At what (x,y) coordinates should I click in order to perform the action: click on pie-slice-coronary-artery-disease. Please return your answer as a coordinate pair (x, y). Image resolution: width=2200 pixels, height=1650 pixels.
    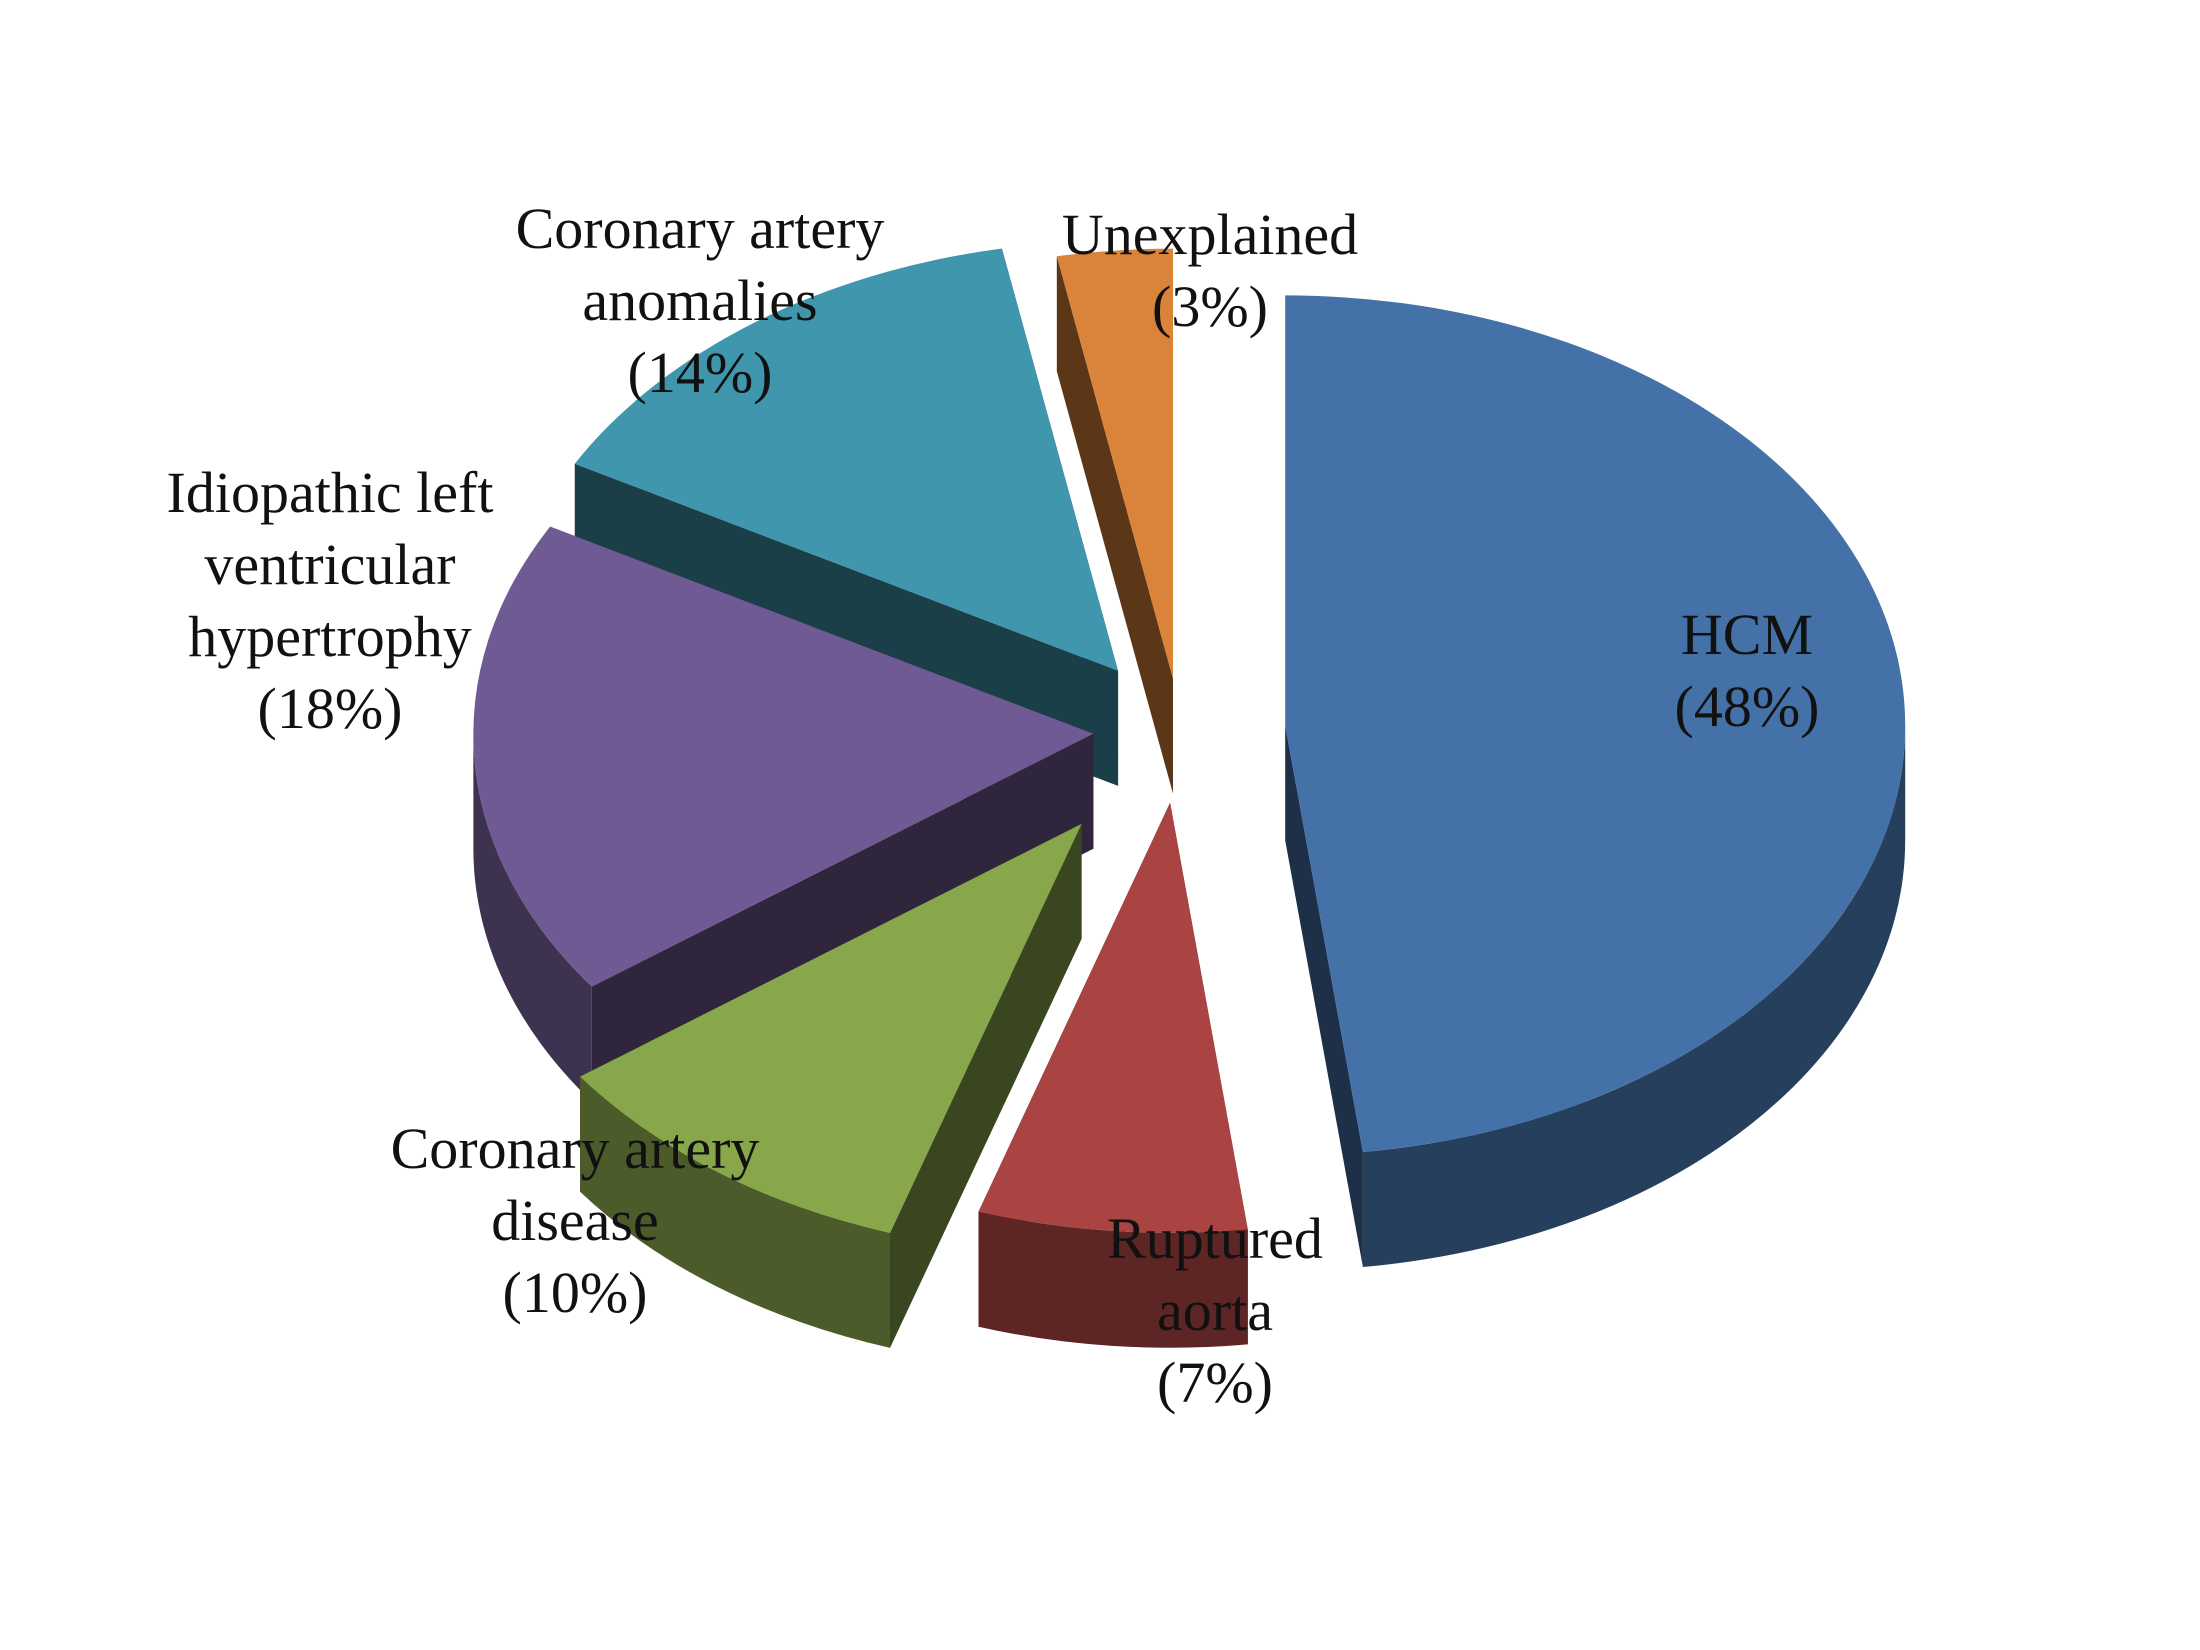
    Looking at the image, I should click on (831, 1085).